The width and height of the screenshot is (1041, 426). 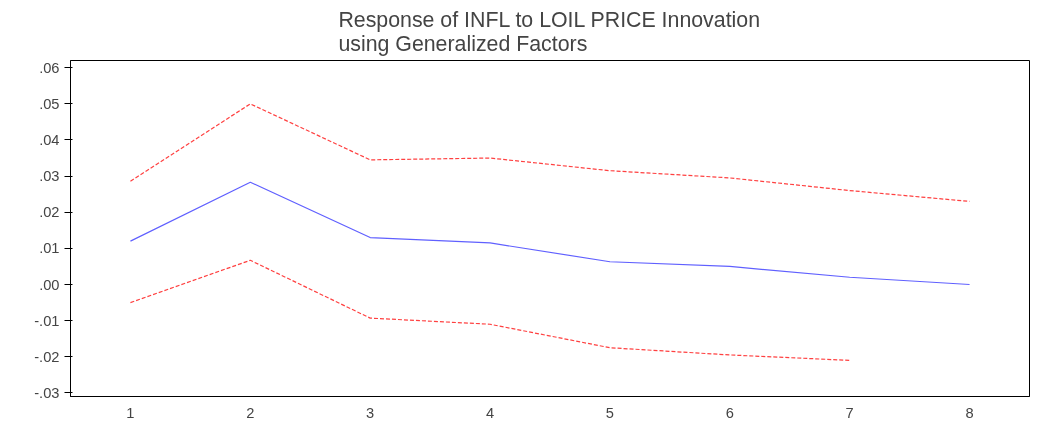 I want to click on x-tick-label: 4, so click(x=490, y=412).